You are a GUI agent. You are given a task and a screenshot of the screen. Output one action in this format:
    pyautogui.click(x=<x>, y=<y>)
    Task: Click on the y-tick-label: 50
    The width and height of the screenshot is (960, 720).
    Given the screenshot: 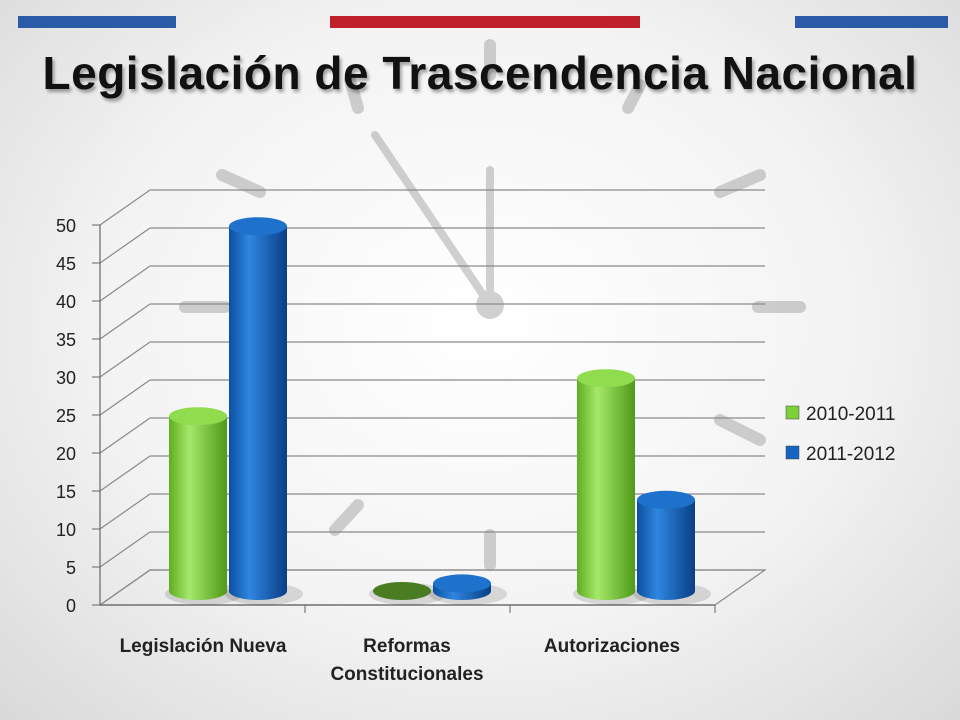 What is the action you would take?
    pyautogui.click(x=66, y=226)
    